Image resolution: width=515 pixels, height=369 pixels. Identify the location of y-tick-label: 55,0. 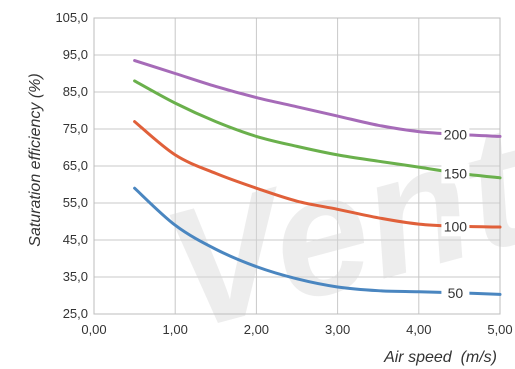
(75, 202).